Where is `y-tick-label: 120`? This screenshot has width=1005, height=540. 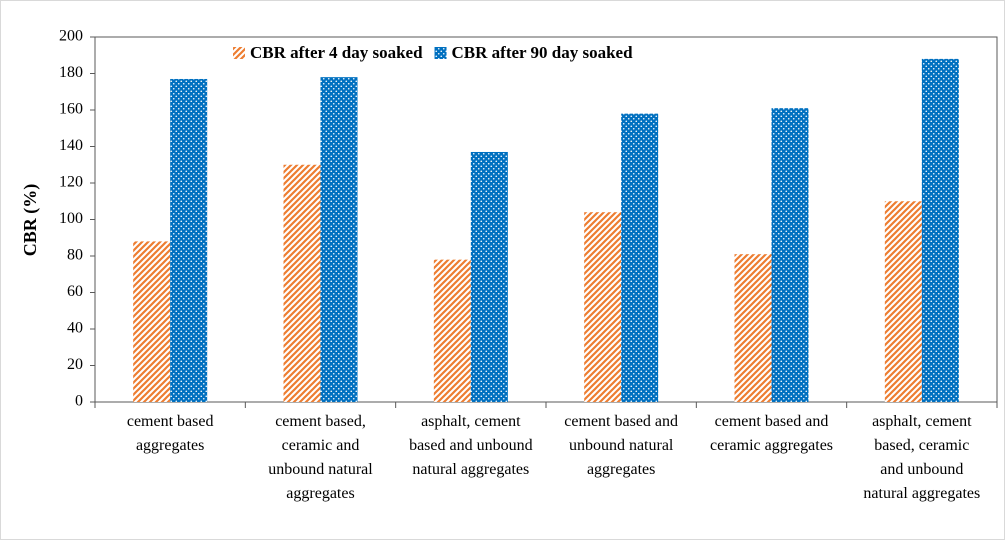 y-tick-label: 120 is located at coordinates (71, 182).